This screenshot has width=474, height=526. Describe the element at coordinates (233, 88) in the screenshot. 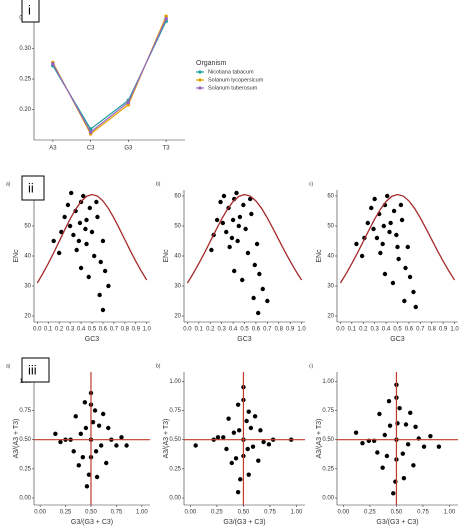

I see `legend-label: Solanum tuberosum` at that location.